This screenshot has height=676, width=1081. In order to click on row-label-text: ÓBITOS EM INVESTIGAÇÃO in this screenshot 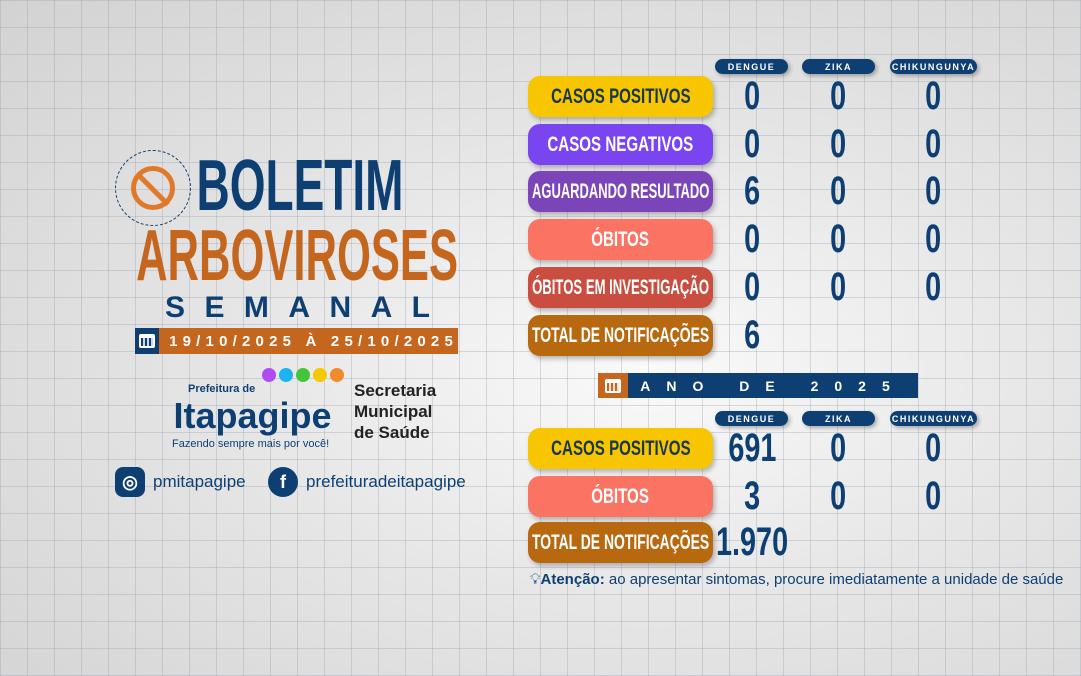, I will do `click(620, 287)`.